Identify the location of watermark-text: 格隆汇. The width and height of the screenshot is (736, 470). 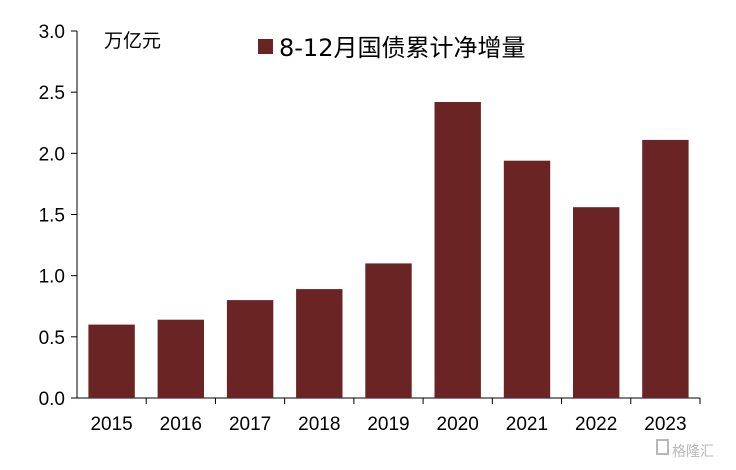
(693, 452).